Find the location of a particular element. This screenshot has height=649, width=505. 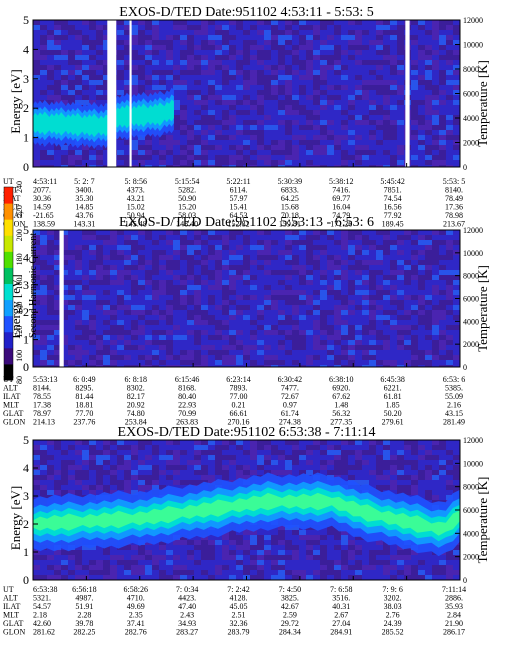

table-cell: 43.76 is located at coordinates (84, 215).